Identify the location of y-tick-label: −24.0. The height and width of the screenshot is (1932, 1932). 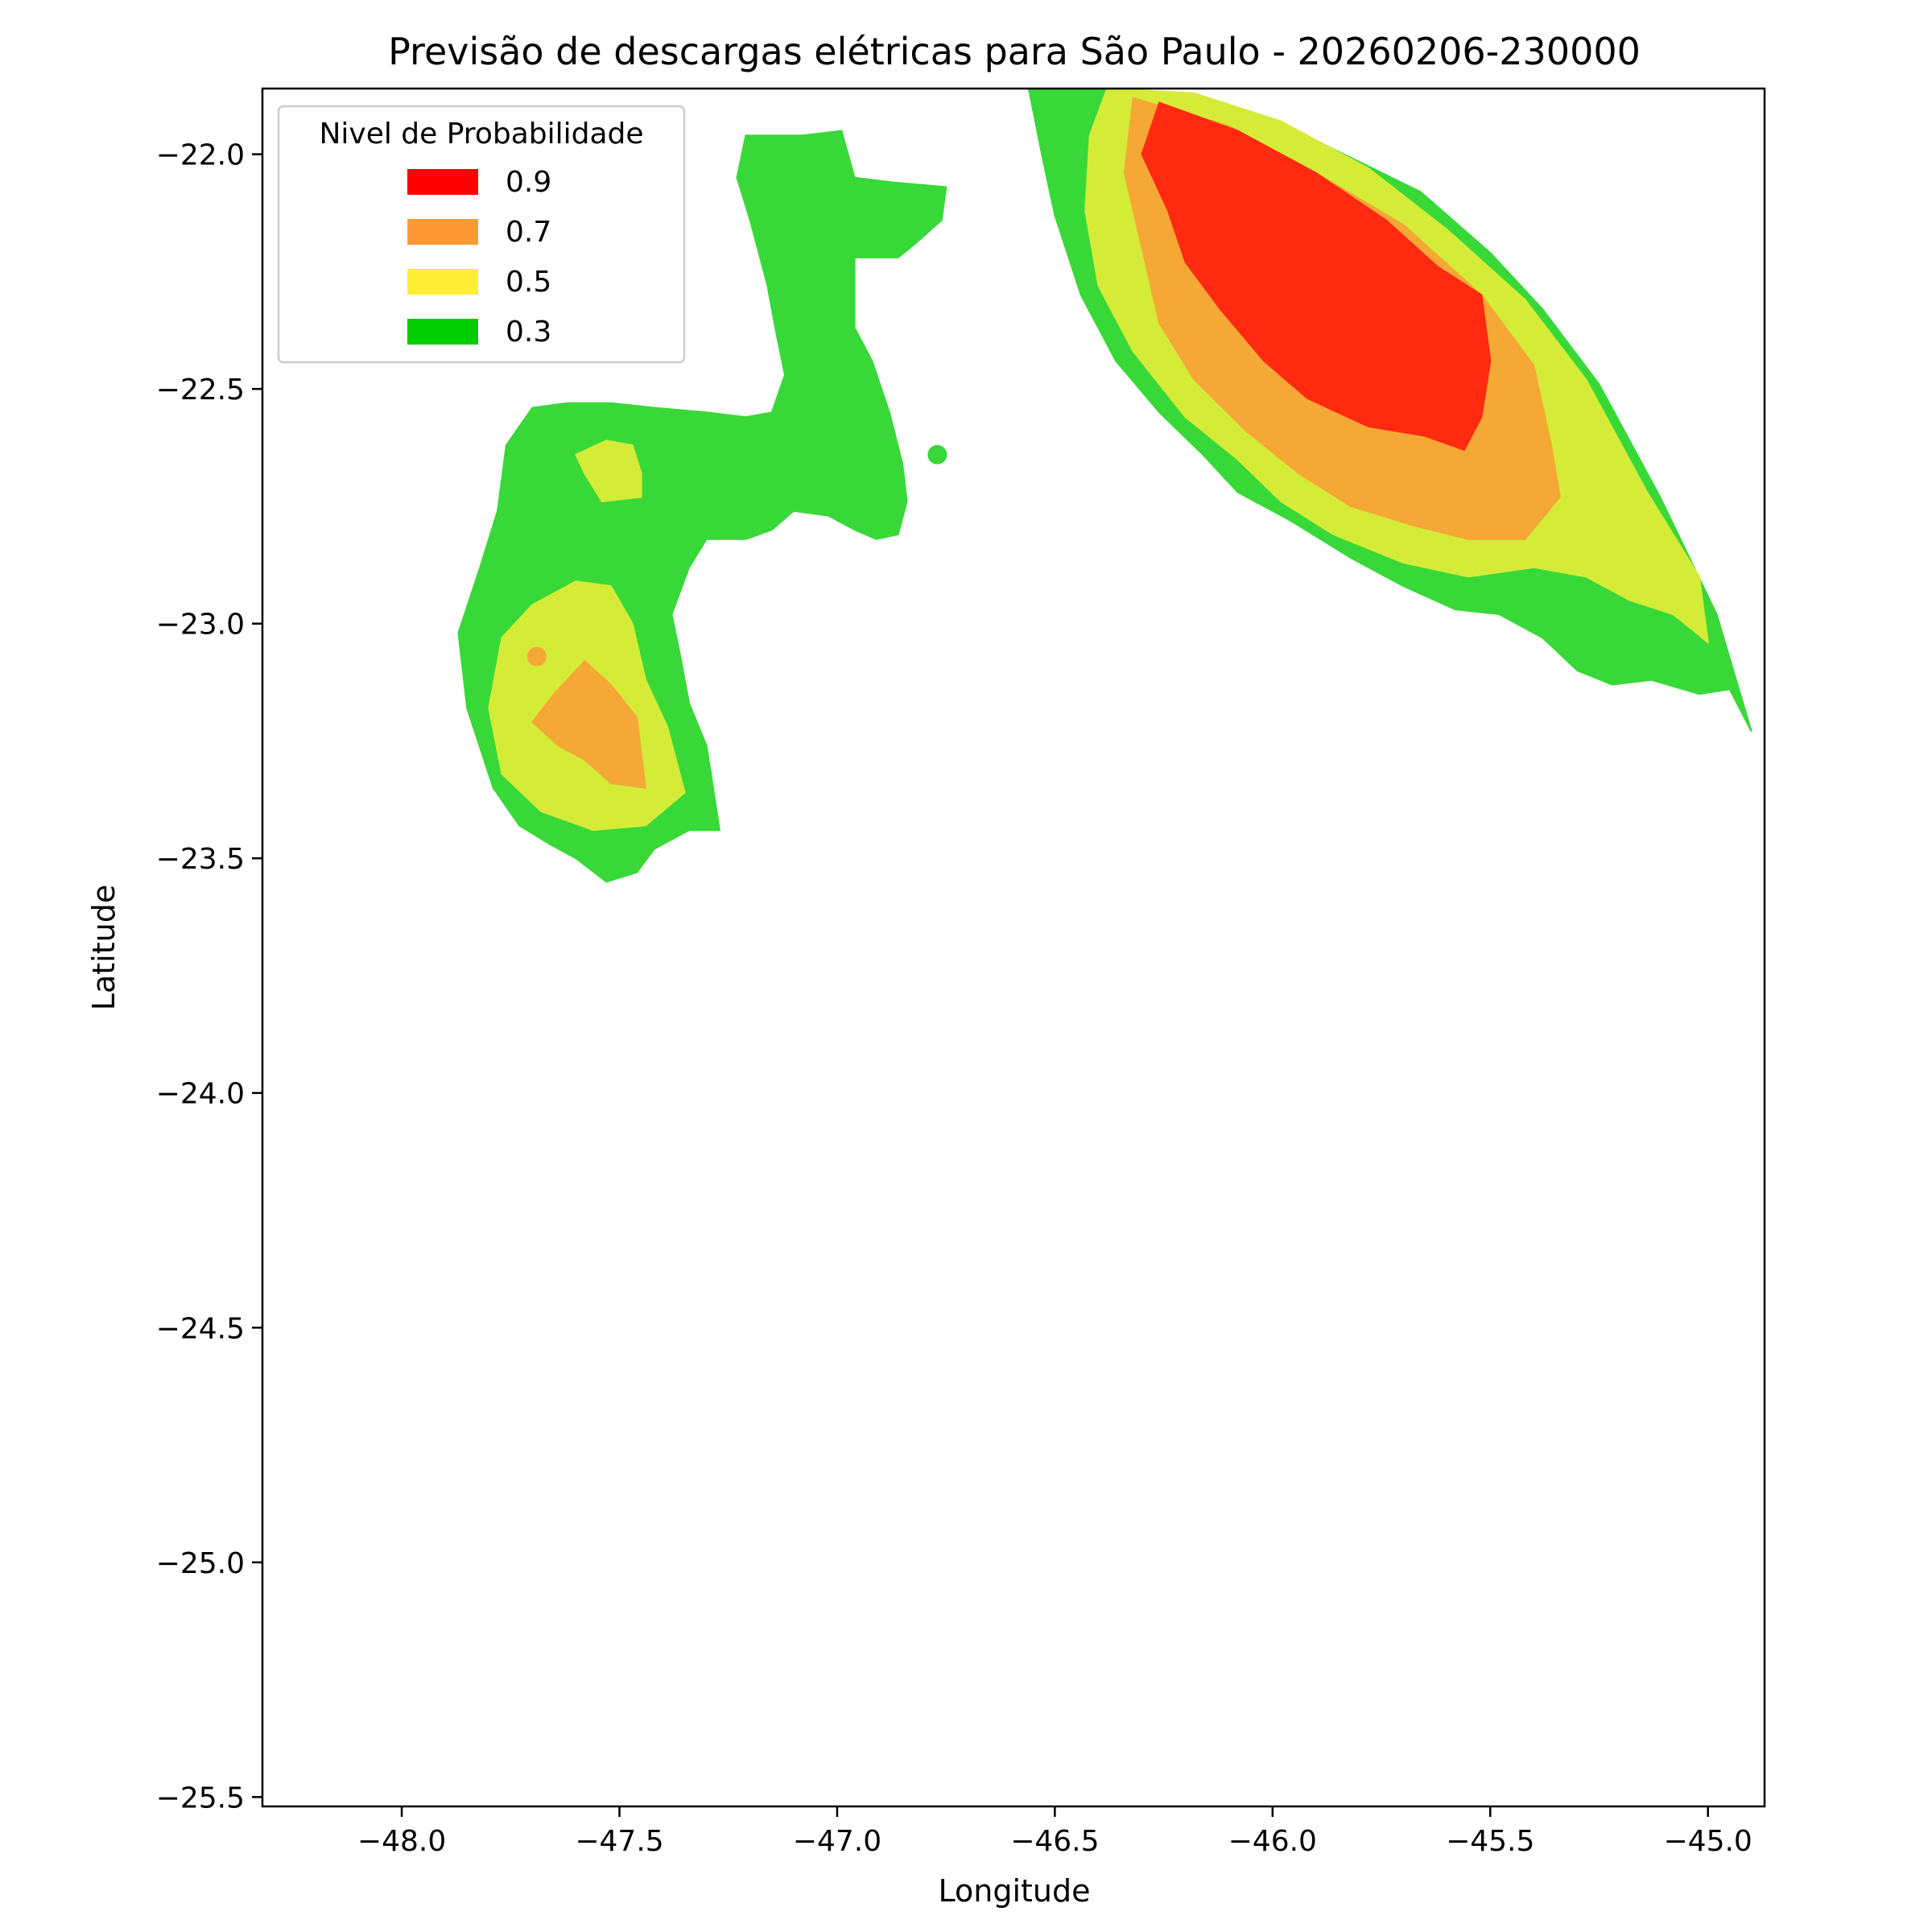
(200, 1094).